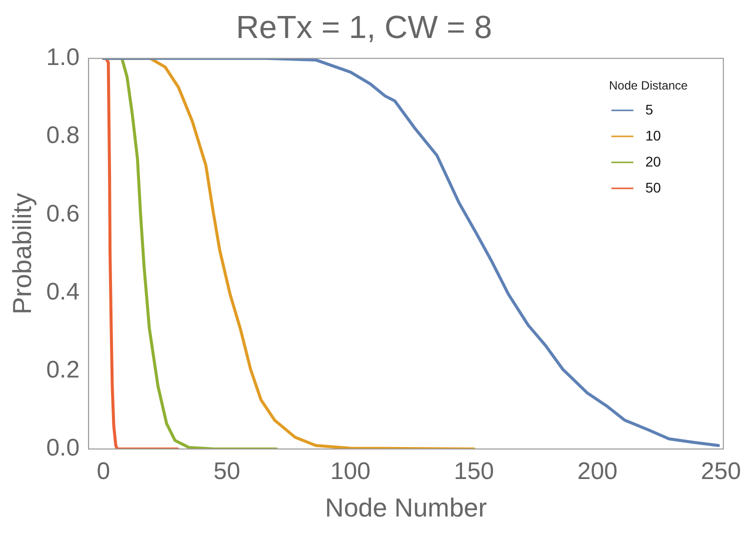  I want to click on y-axis-title: Probability, so click(21, 253).